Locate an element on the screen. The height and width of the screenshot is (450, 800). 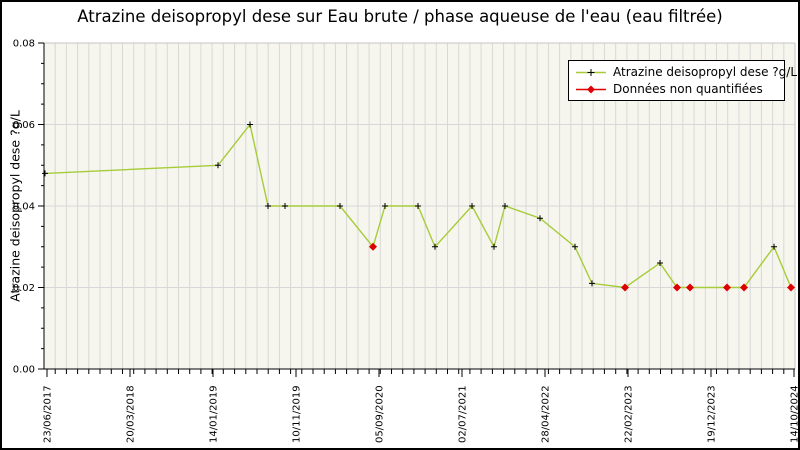
x-tick-label: 28/04/2022 is located at coordinates (546, 414).